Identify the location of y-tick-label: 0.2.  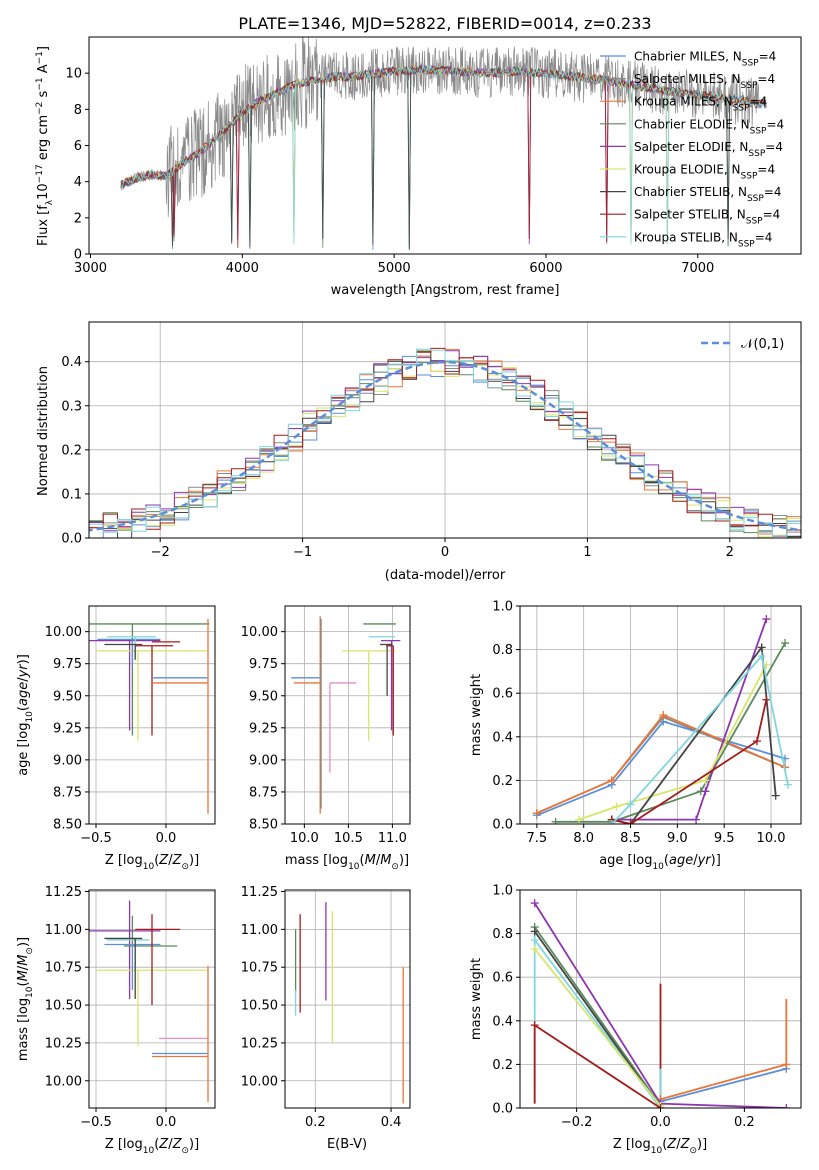
(502, 781).